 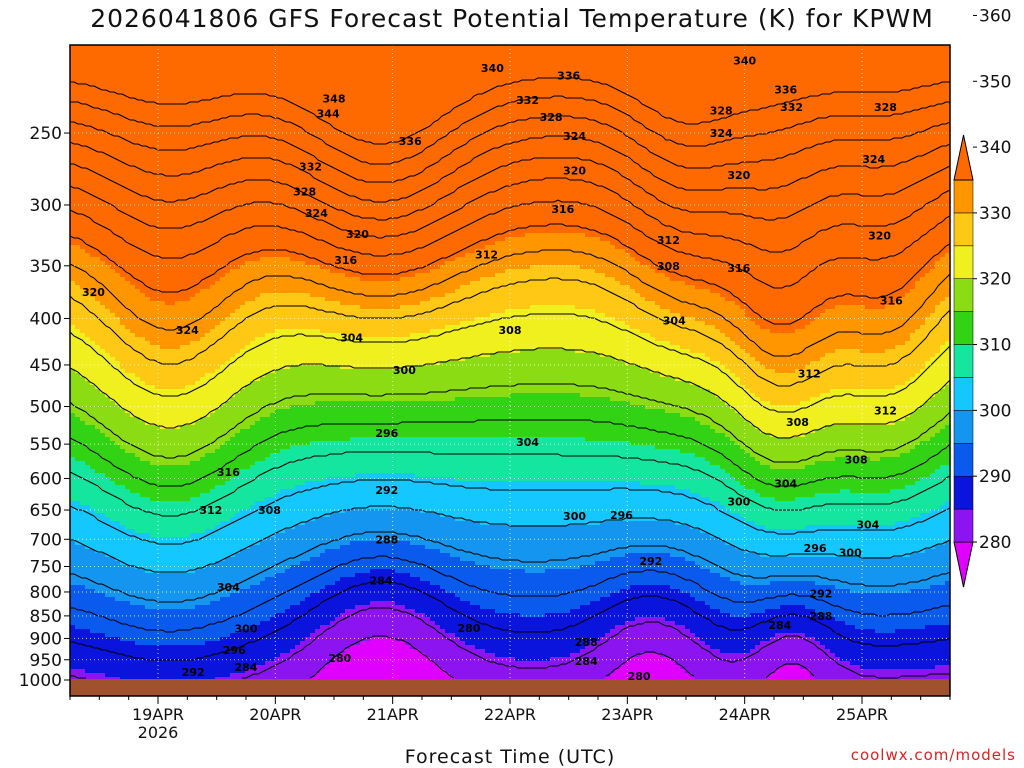 What do you see at coordinates (982, 297) in the screenshot?
I see `colorbar: 280 290 300 310 320 330 340 350 360` at bounding box center [982, 297].